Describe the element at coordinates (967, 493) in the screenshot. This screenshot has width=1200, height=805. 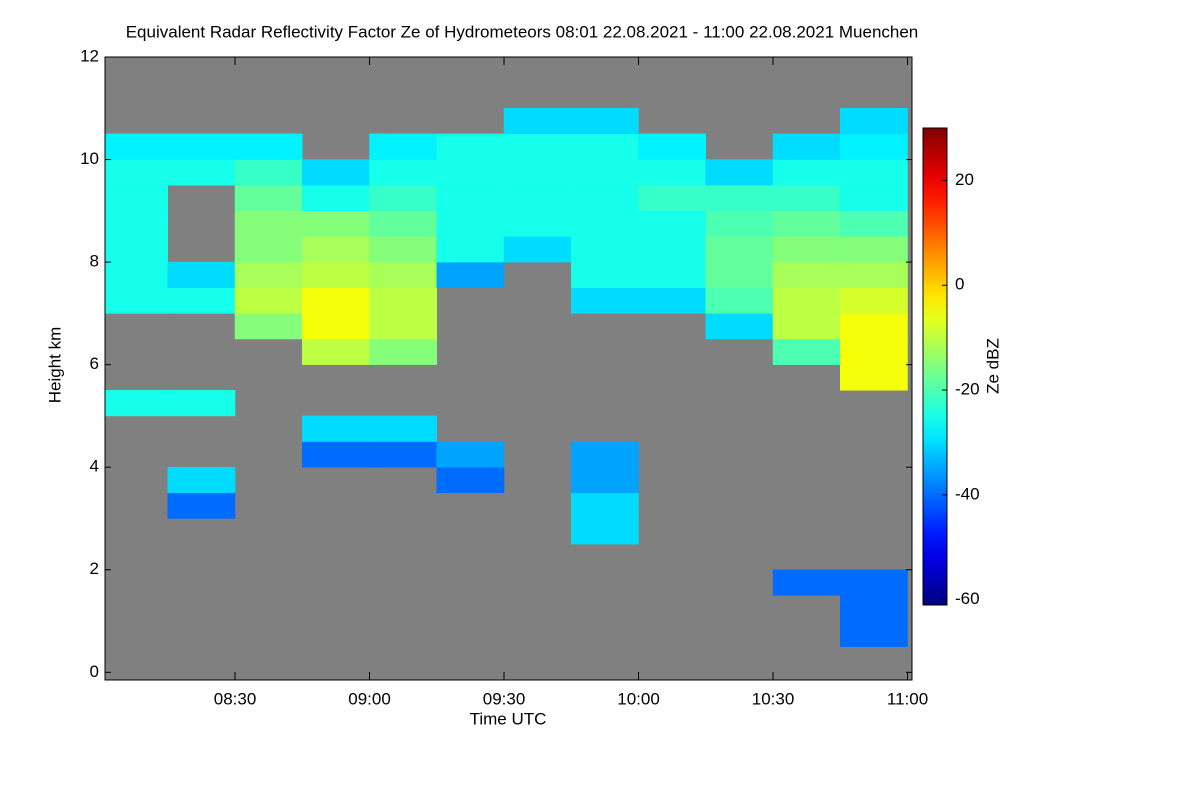
I see `colorbar-tick-label: -40` at that location.